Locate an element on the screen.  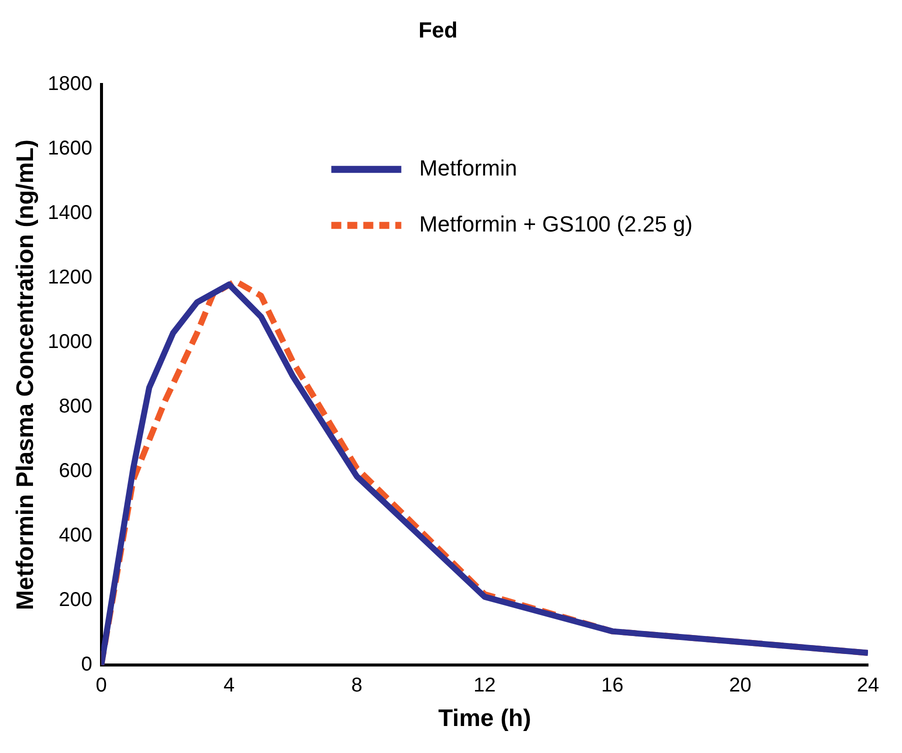
x-tick-label: 8 is located at coordinates (356, 685).